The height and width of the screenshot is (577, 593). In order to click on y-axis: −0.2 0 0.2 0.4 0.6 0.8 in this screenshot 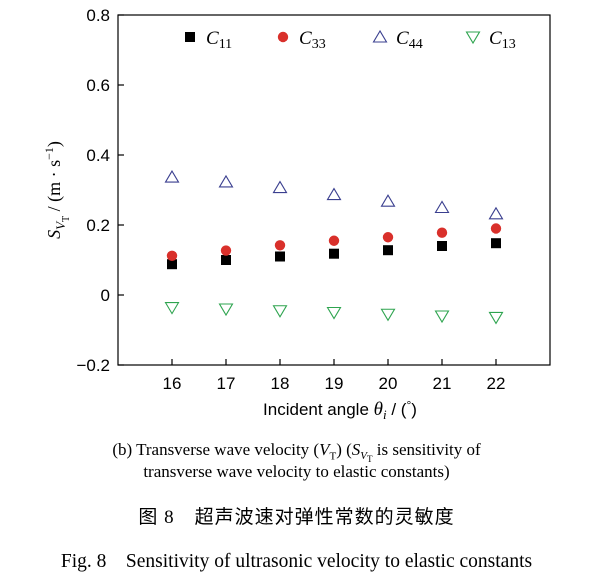, I will do `click(100, 190)`.